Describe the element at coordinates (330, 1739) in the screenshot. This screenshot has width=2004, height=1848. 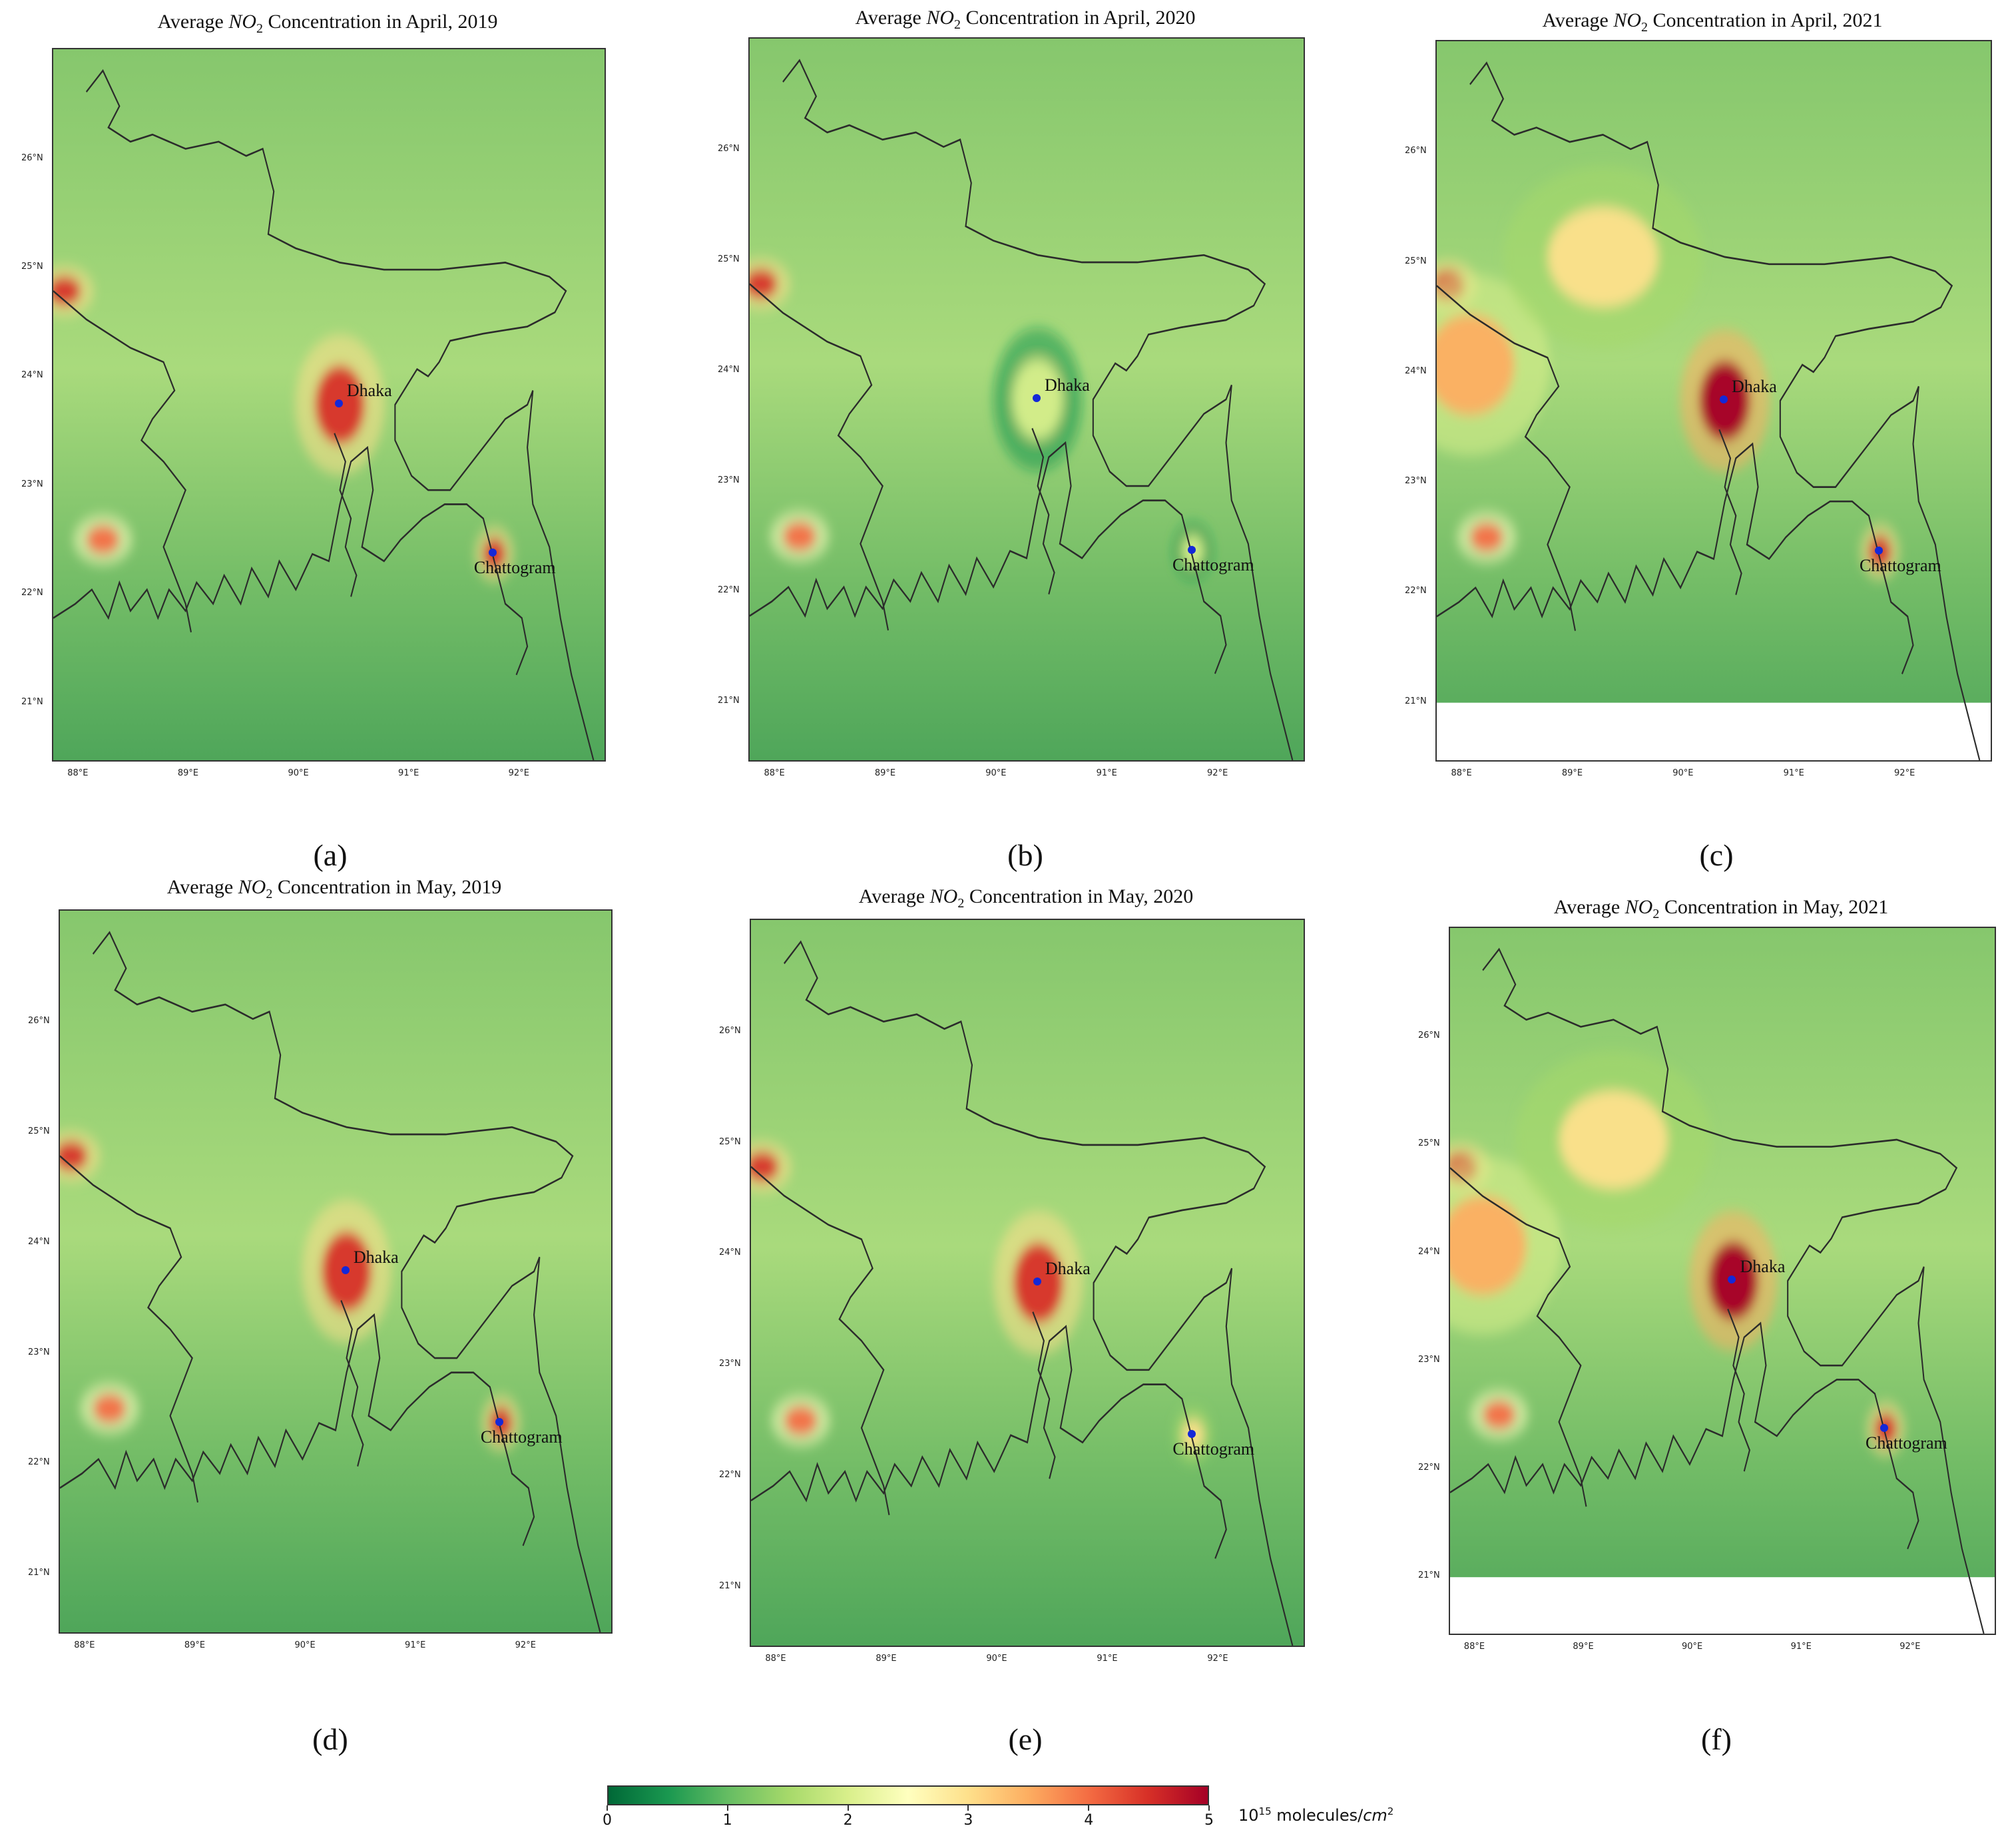
I see `panel-label-d: (d)` at that location.